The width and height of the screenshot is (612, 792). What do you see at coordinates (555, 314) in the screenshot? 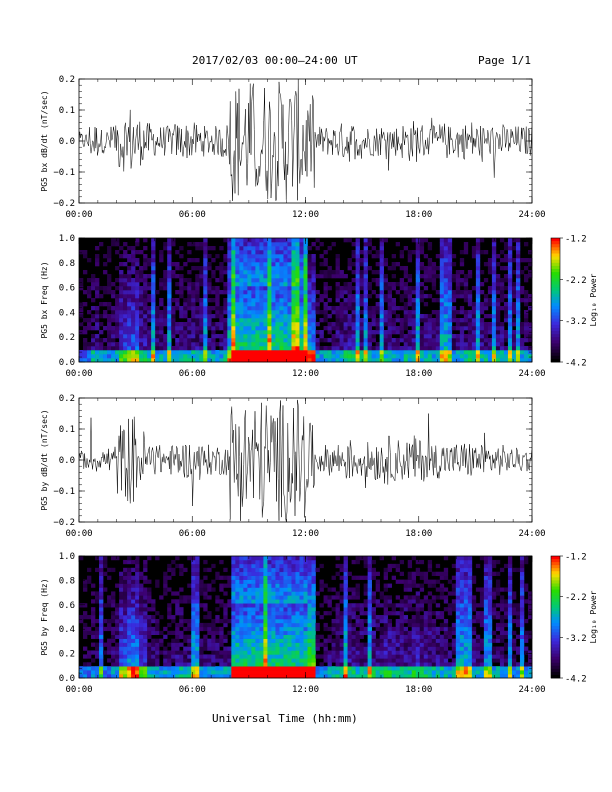
I see `colorbar-segment` at bounding box center [555, 314].